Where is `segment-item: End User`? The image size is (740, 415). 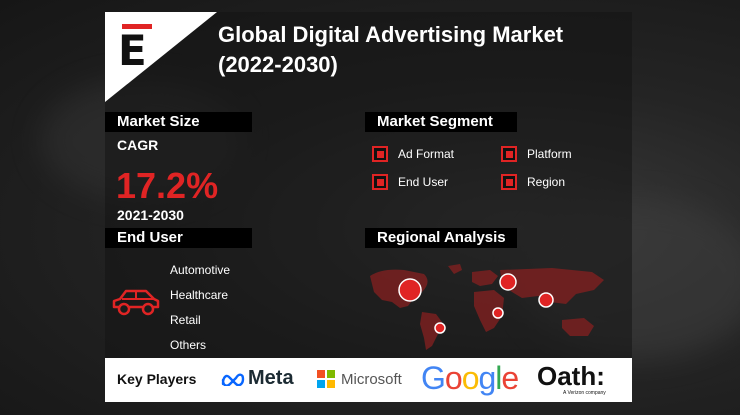
segment-item: End User is located at coordinates (410, 182).